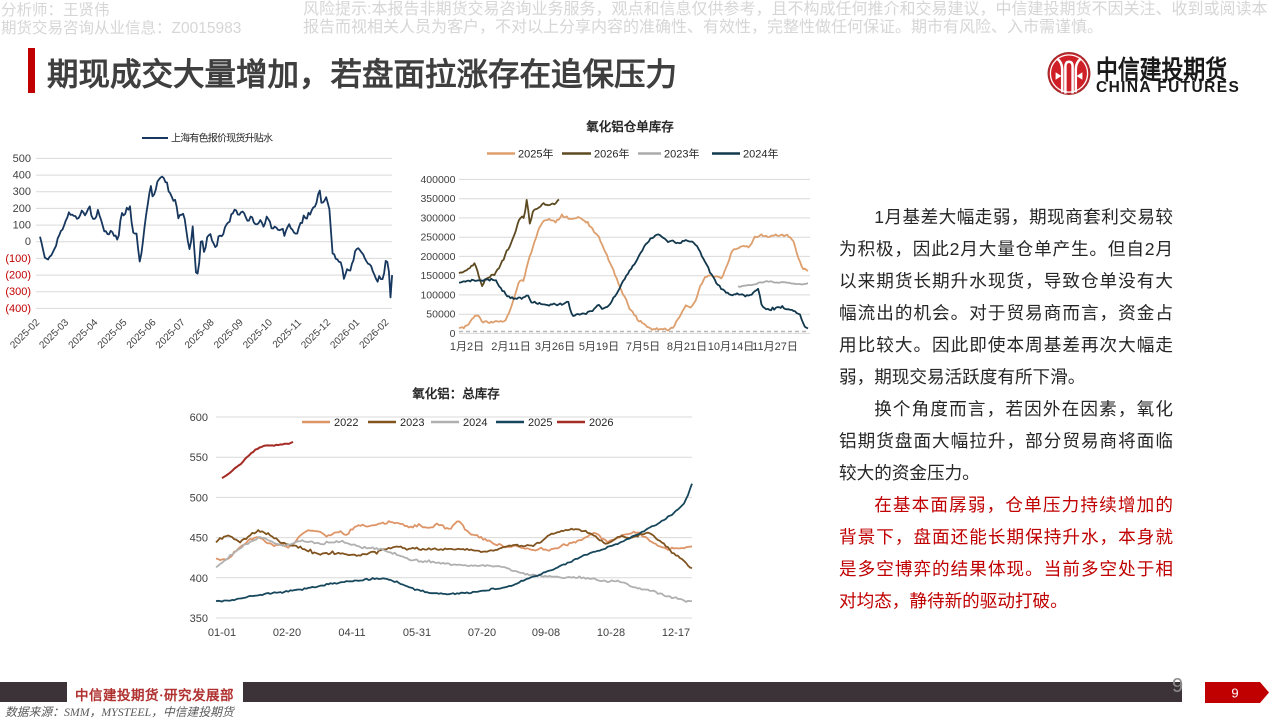  Describe the element at coordinates (199, 619) in the screenshot. I see `svg-text: 350` at that location.